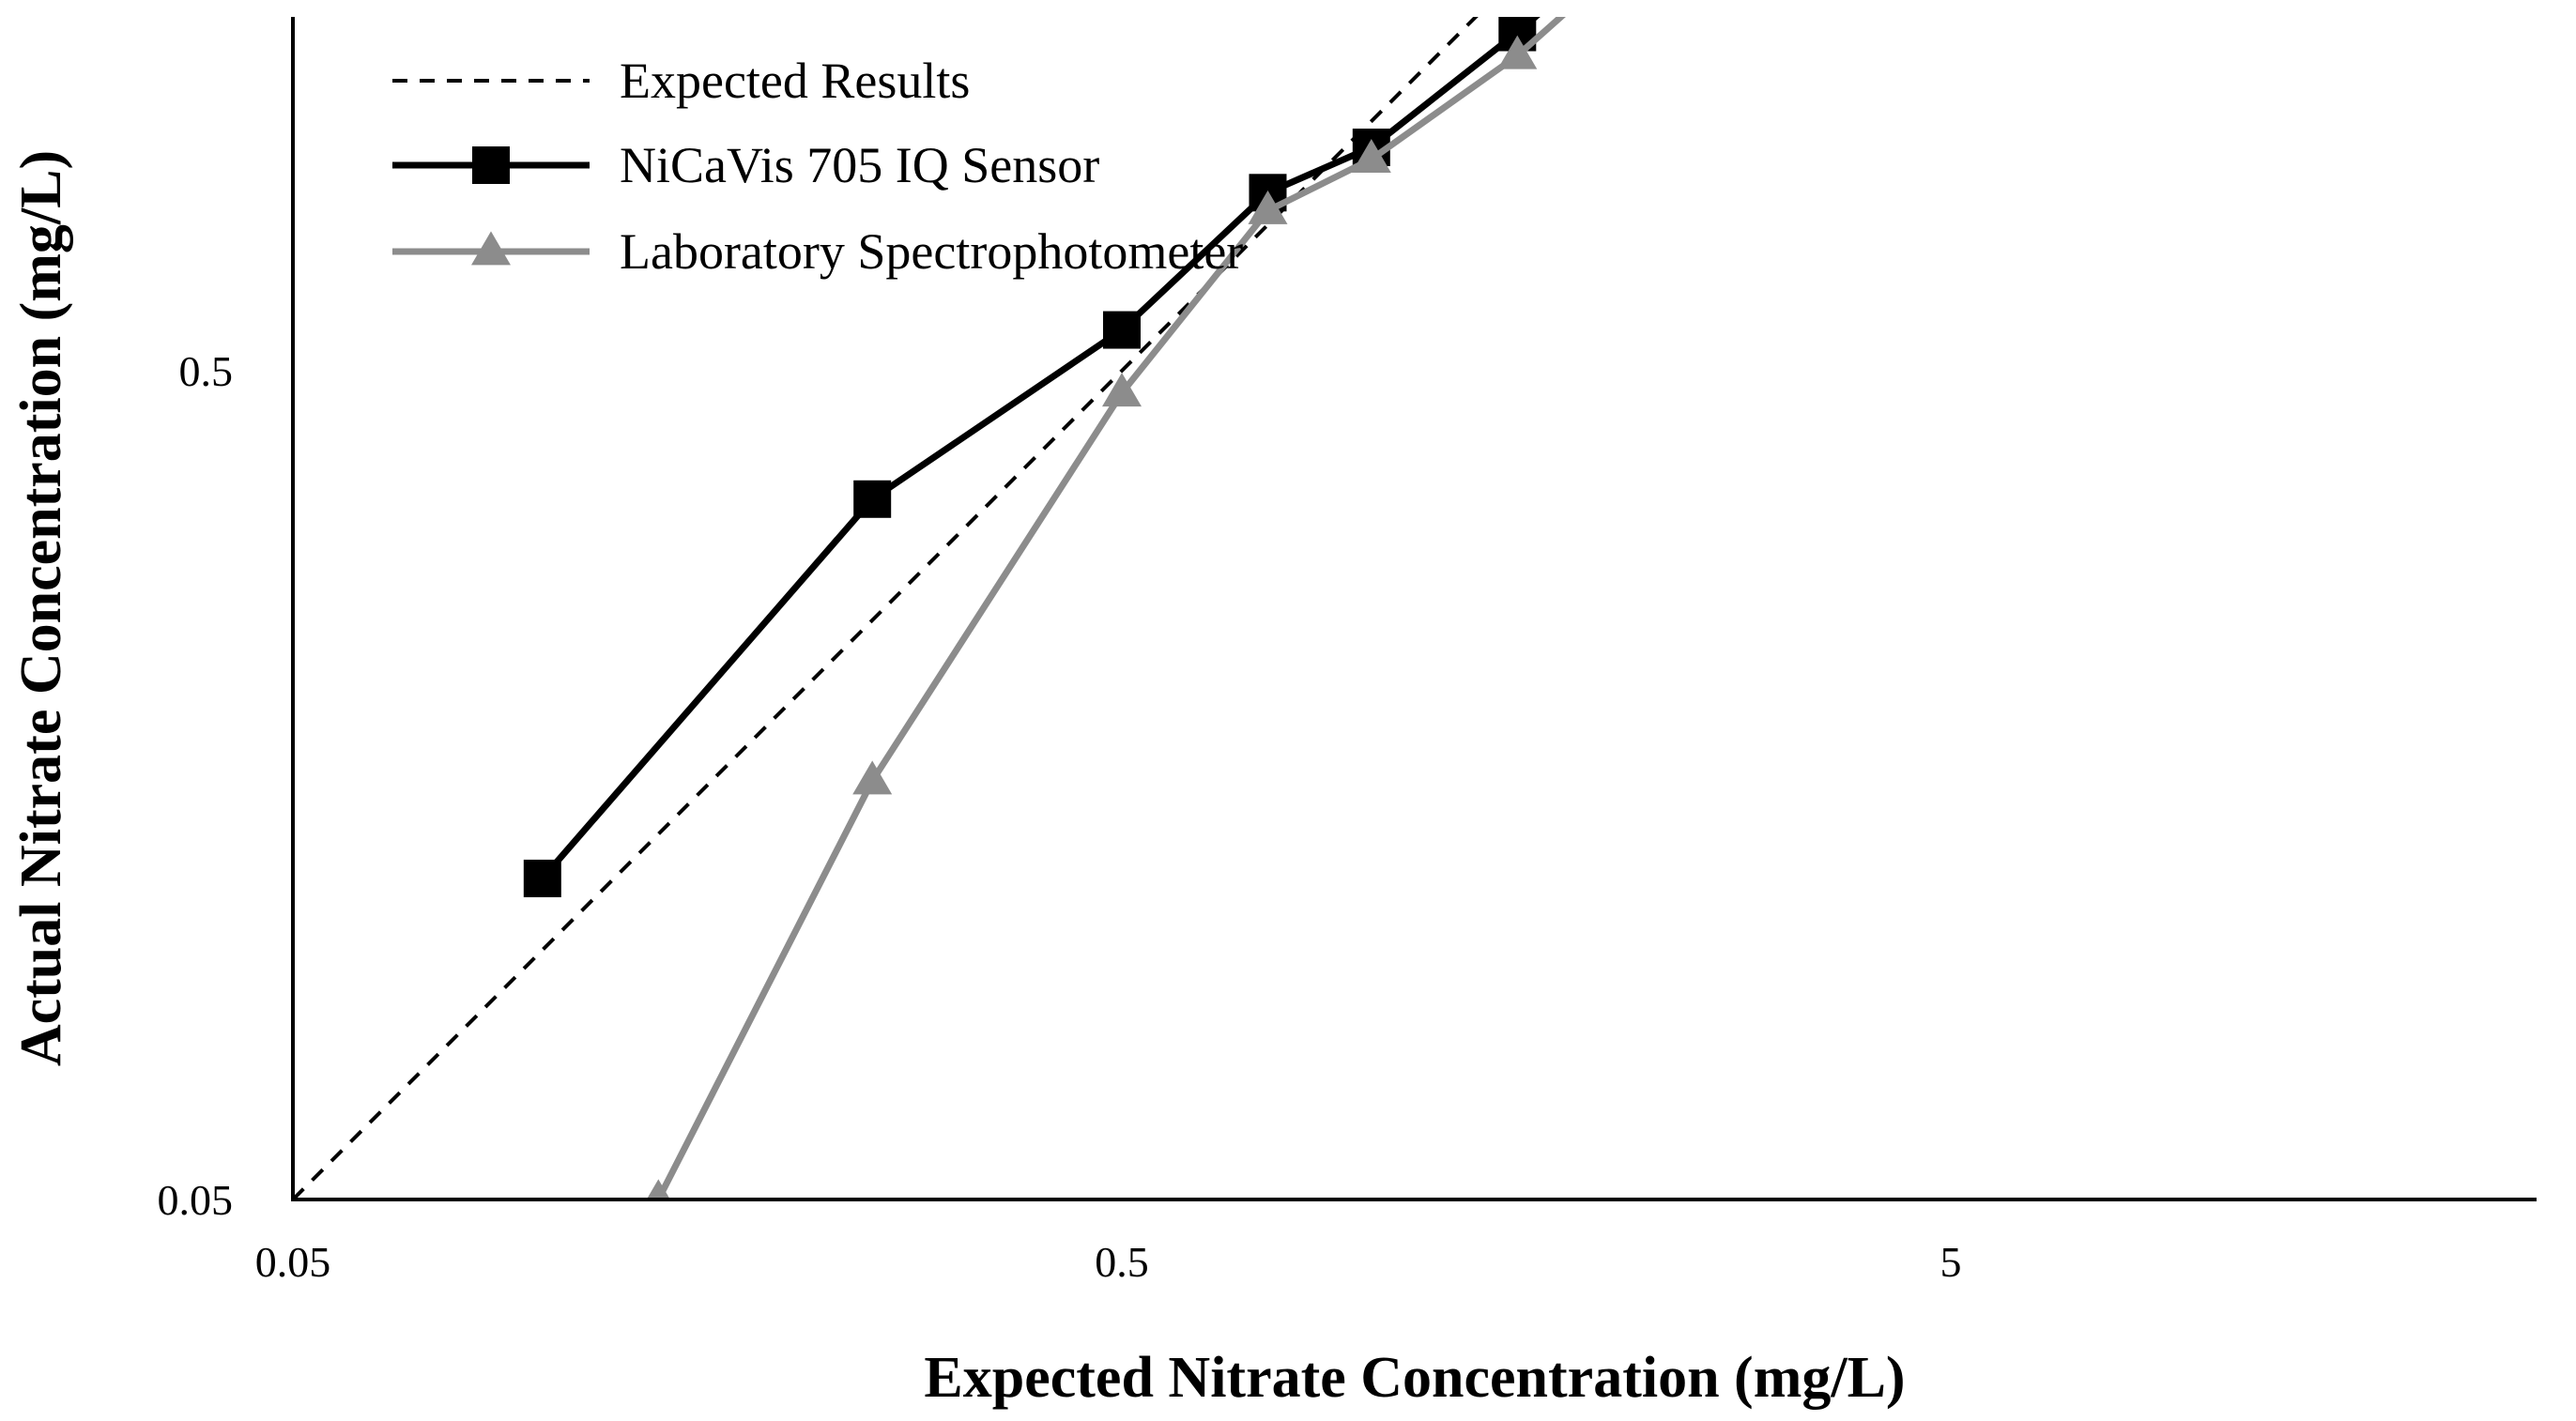 This screenshot has height=1421, width=2576. What do you see at coordinates (795, 81) in the screenshot?
I see `legend-label-expected-results: Expected Results` at bounding box center [795, 81].